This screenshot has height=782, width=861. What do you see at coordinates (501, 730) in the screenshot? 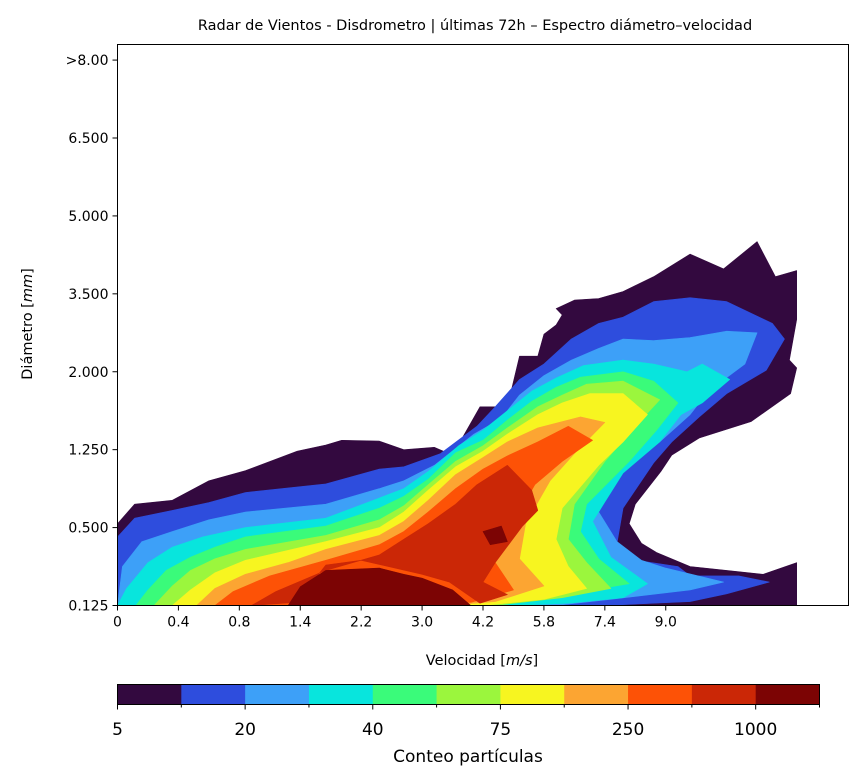
I see `colorbar-tick-label: 75` at bounding box center [501, 730].